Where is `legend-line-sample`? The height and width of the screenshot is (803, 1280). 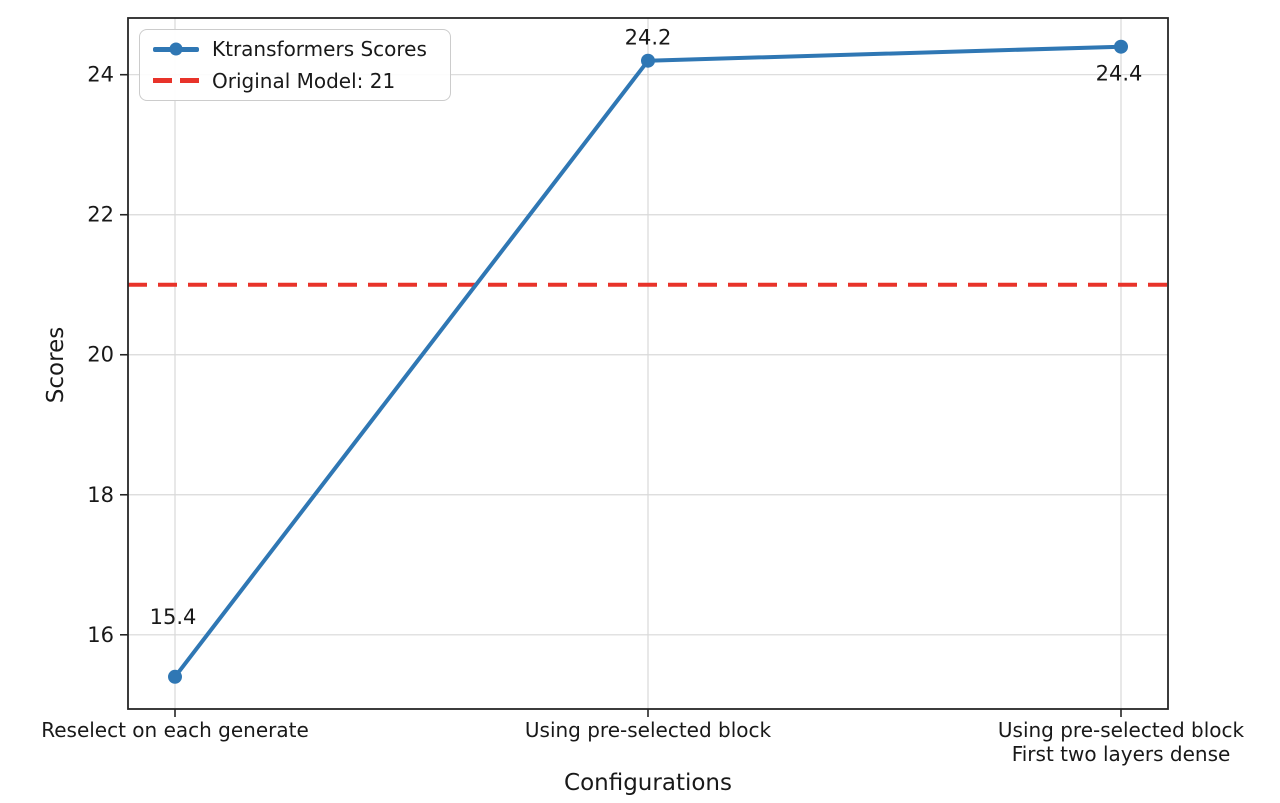
legend-line-sample is located at coordinates (176, 49).